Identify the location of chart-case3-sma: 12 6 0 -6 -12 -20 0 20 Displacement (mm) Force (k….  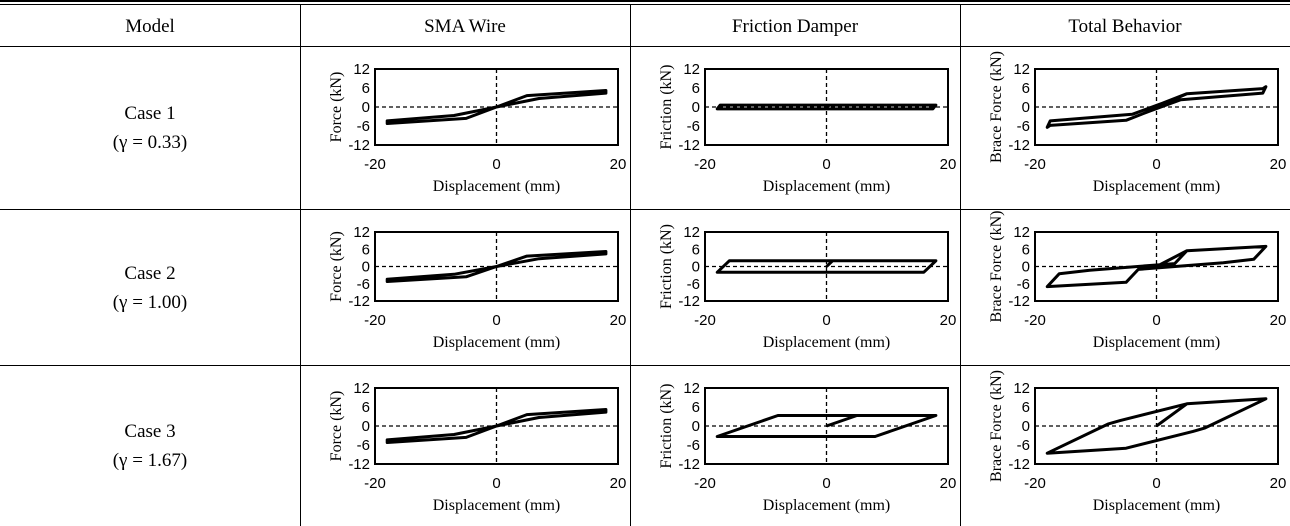
(477, 447).